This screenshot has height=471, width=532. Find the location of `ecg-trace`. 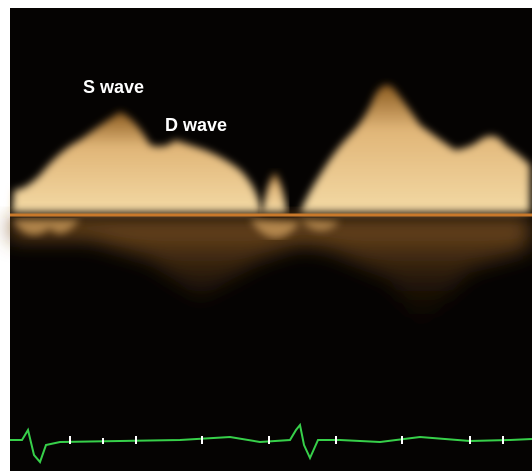

ecg-trace is located at coordinates (271, 443).